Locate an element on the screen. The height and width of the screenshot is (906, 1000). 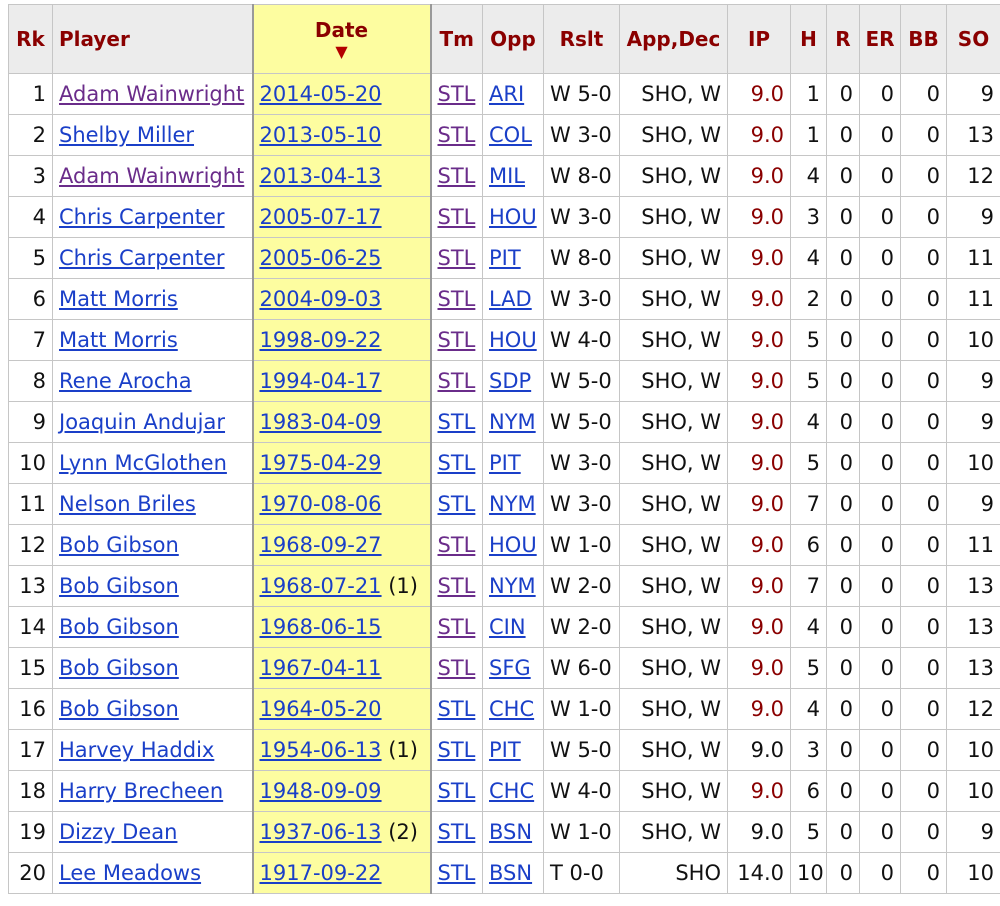
col-header-team: Tm is located at coordinates (456, 39).